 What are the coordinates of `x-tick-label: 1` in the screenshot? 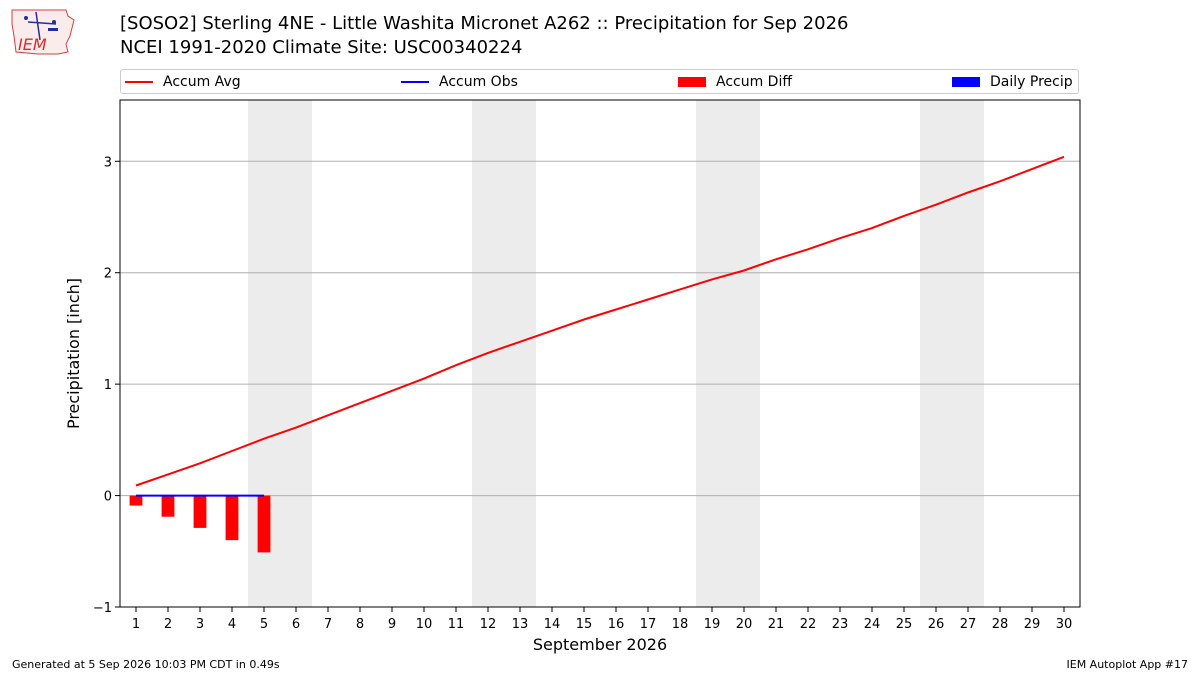 It's located at (136, 624).